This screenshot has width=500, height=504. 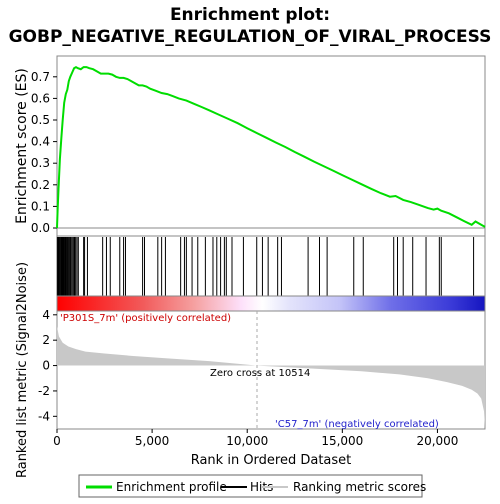 I want to click on ranked-y-tick-label: 0, so click(x=46, y=366).